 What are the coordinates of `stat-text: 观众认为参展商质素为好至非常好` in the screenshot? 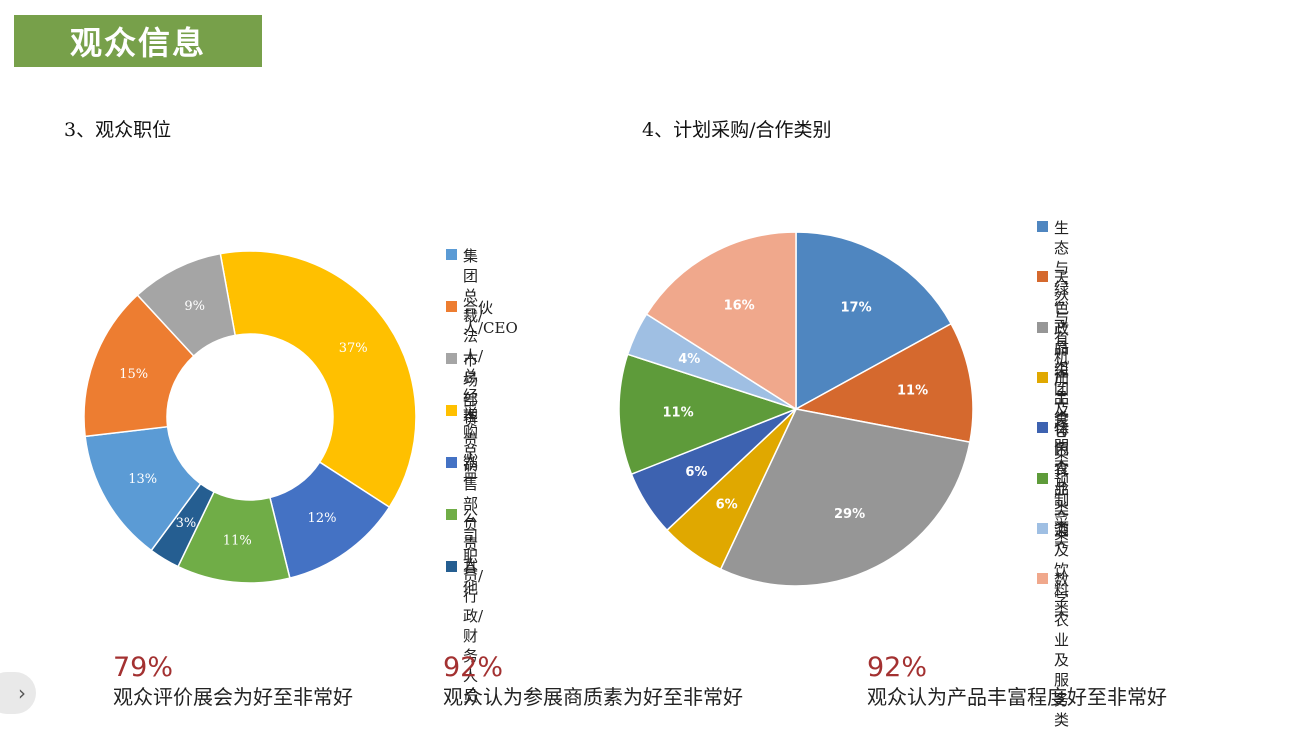 It's located at (593, 697).